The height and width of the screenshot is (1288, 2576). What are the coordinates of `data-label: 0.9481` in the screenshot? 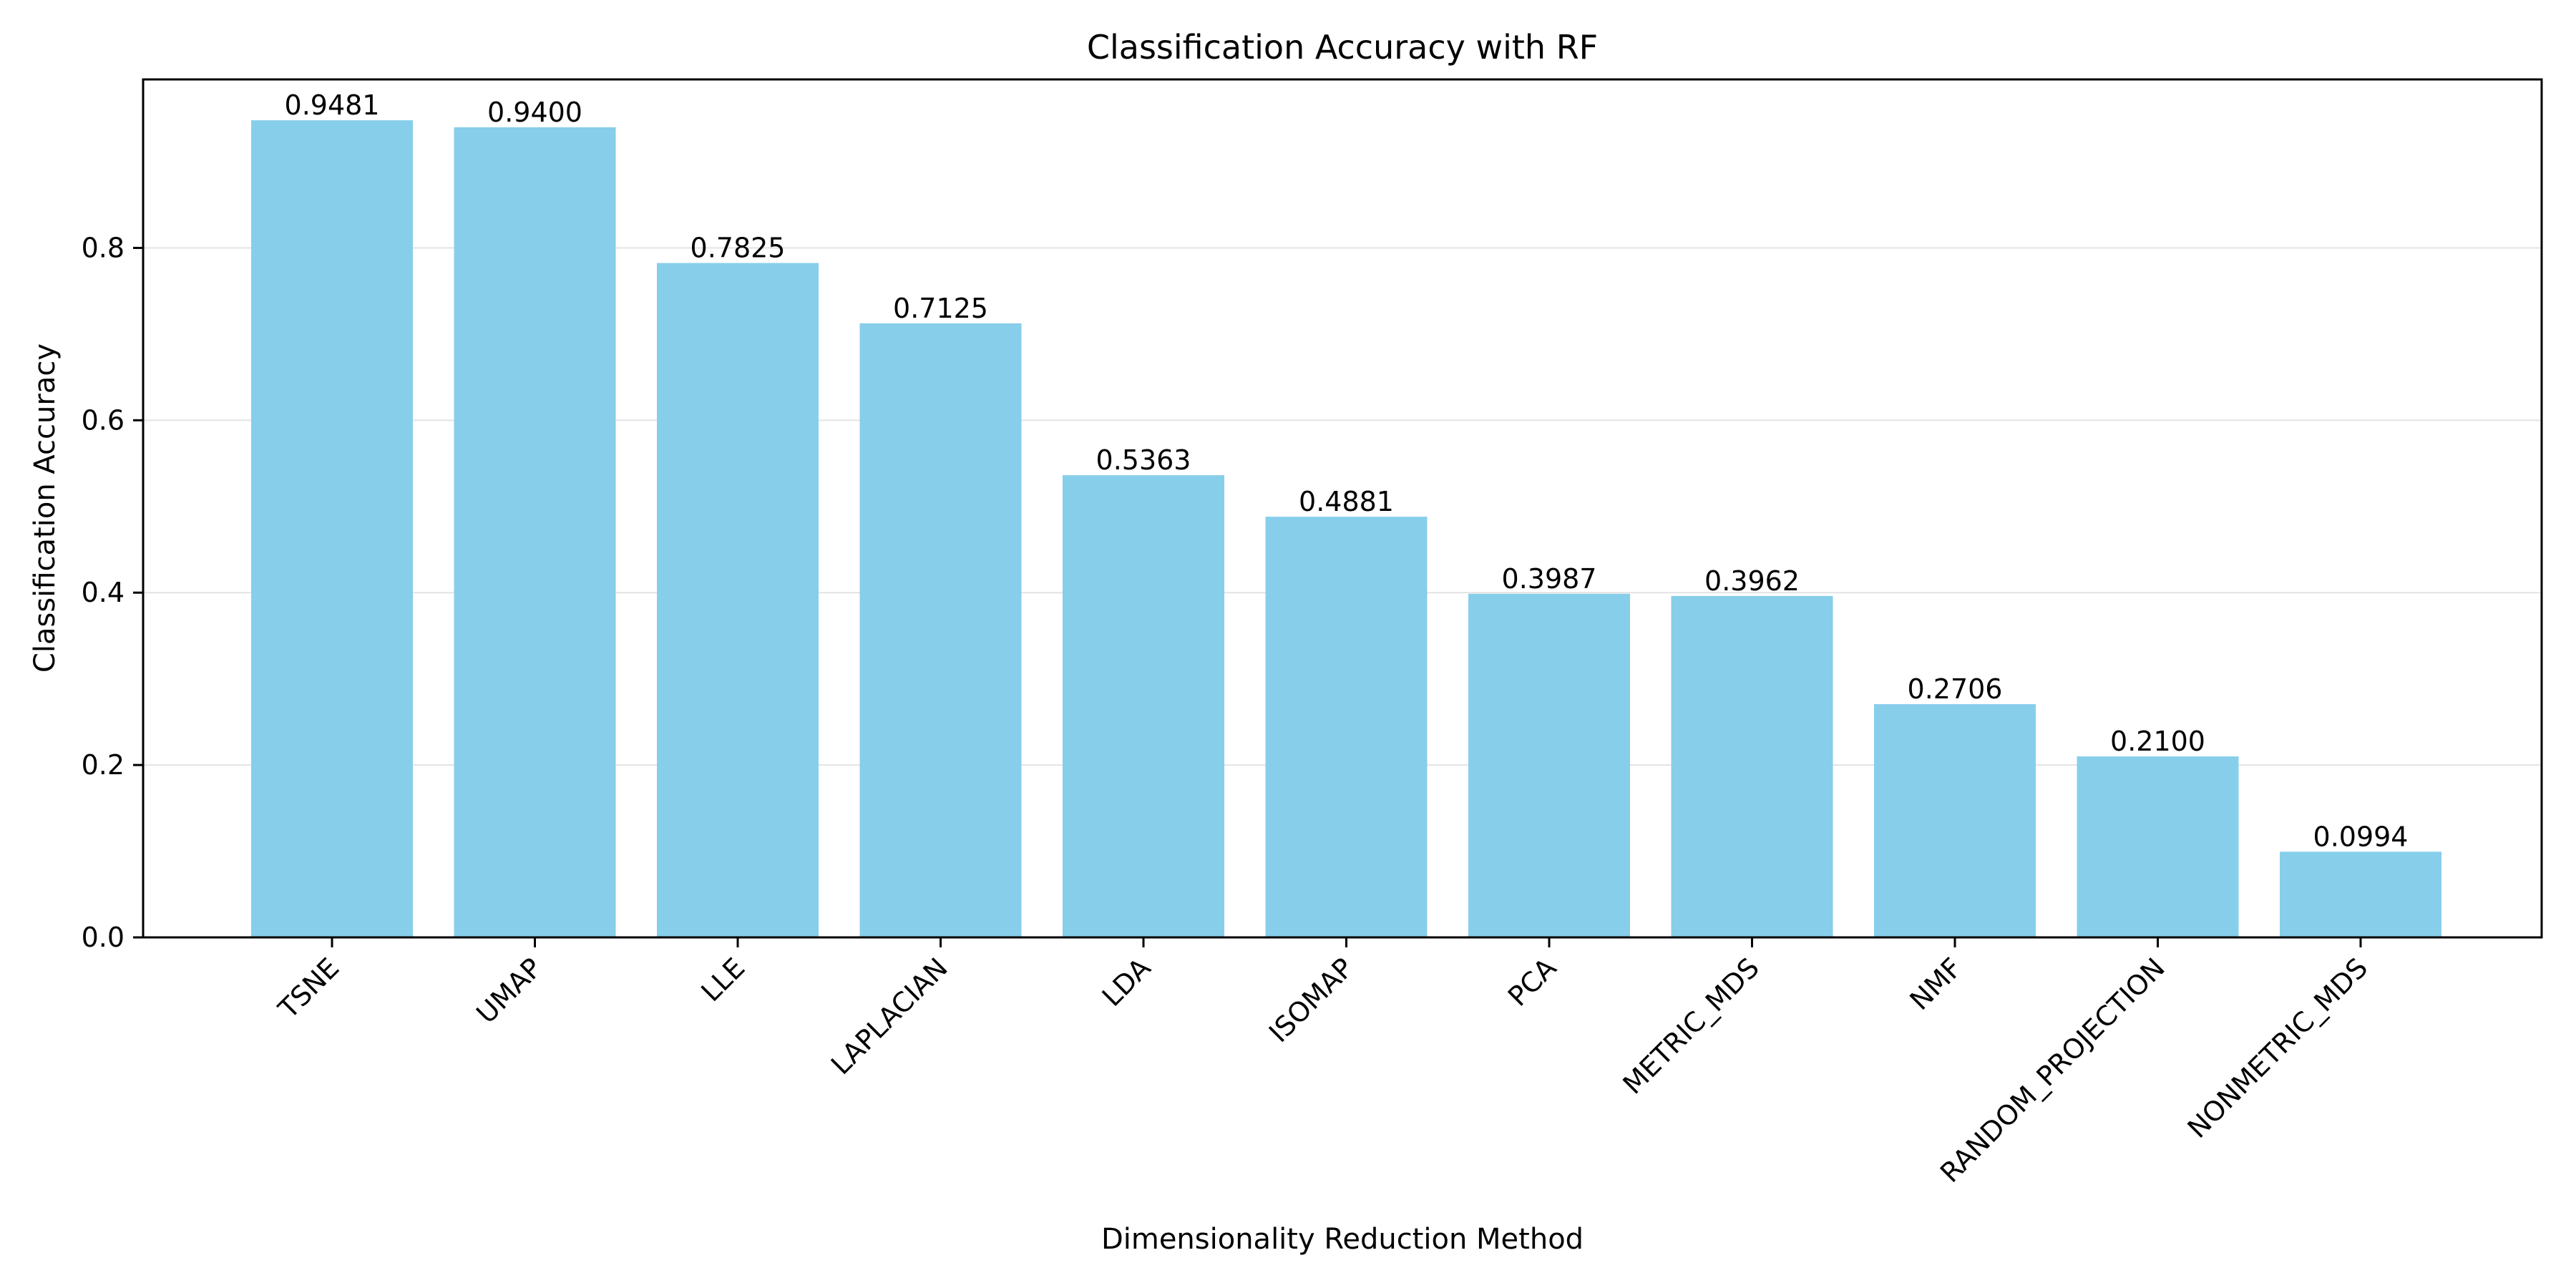 It's located at (332, 105).